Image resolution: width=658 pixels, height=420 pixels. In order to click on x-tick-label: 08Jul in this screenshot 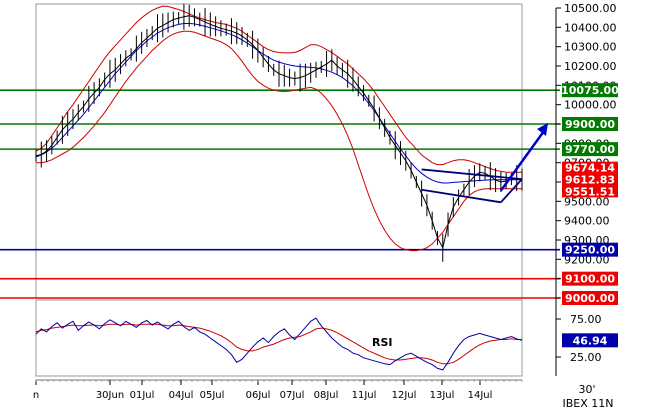, I will do `click(326, 395)`.